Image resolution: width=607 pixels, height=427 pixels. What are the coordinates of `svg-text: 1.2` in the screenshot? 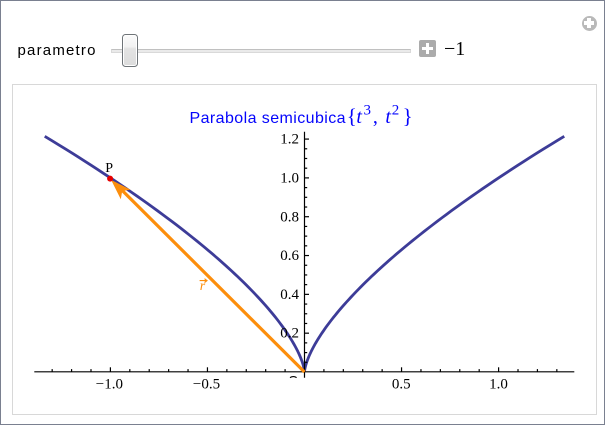 It's located at (289, 140).